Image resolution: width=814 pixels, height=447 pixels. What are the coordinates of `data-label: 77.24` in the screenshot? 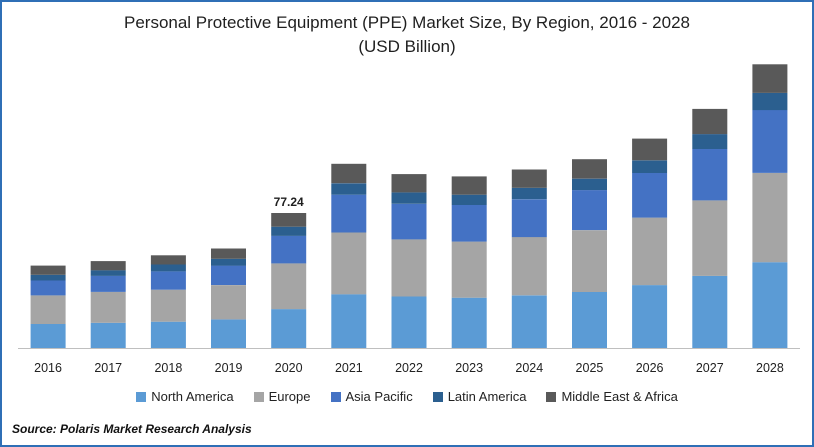 It's located at (289, 202).